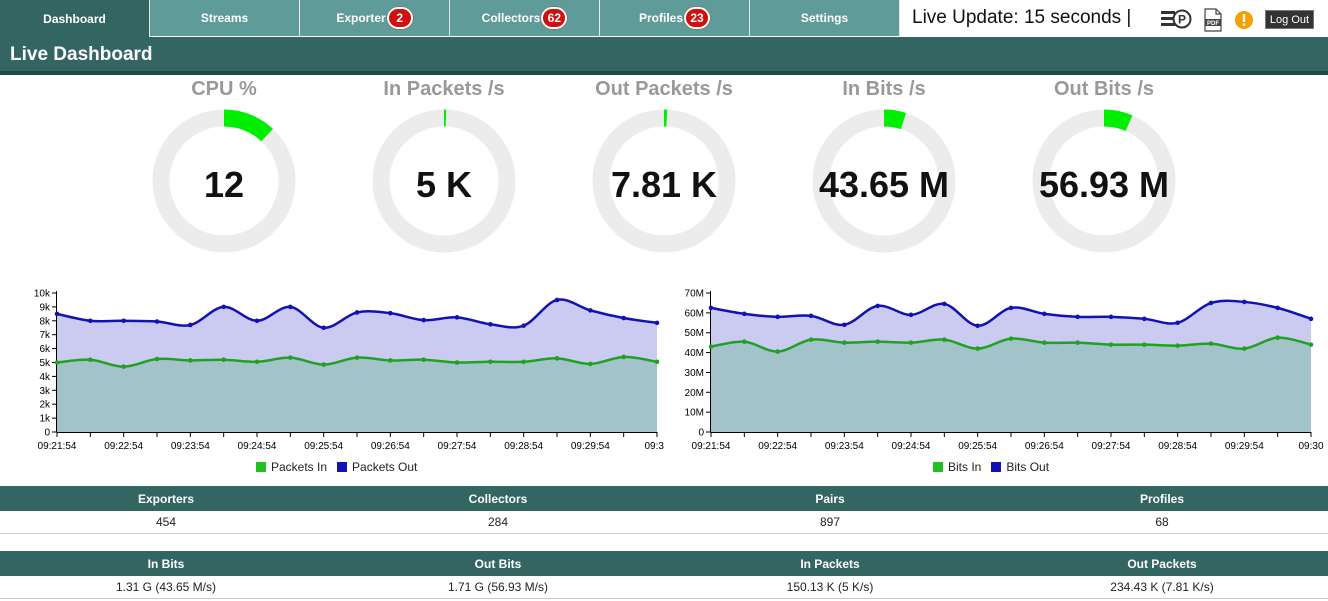 The image size is (1328, 601). I want to click on gauge-value: 12, so click(224, 184).